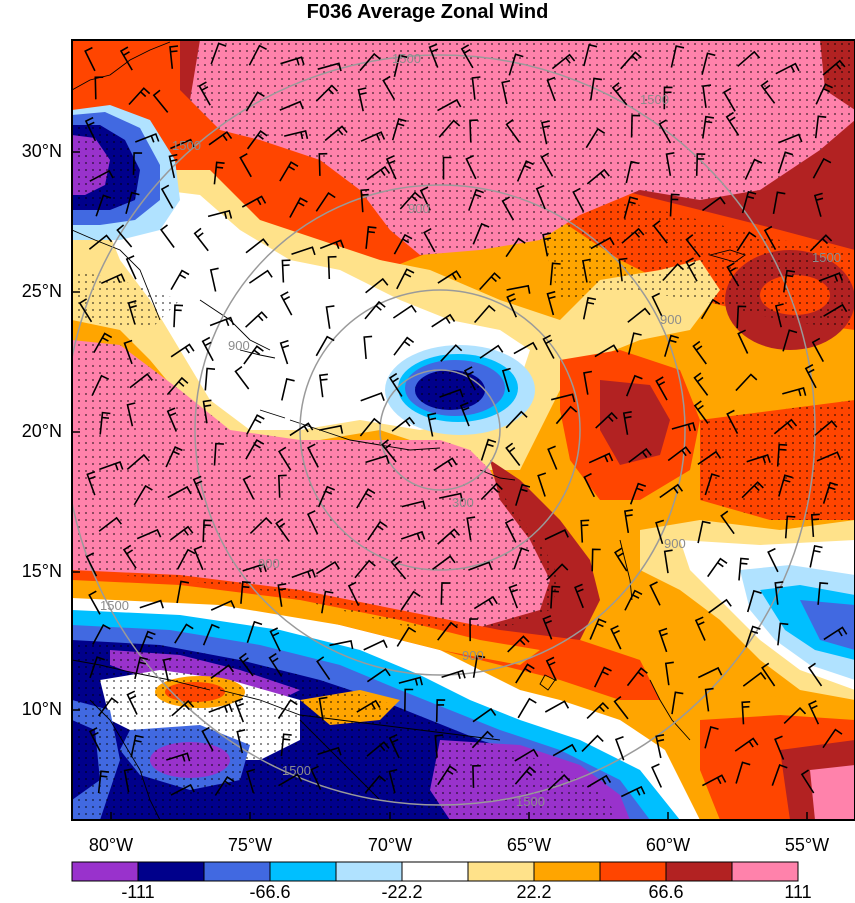  I want to click on colorbar-label: -66.6, so click(270, 892).